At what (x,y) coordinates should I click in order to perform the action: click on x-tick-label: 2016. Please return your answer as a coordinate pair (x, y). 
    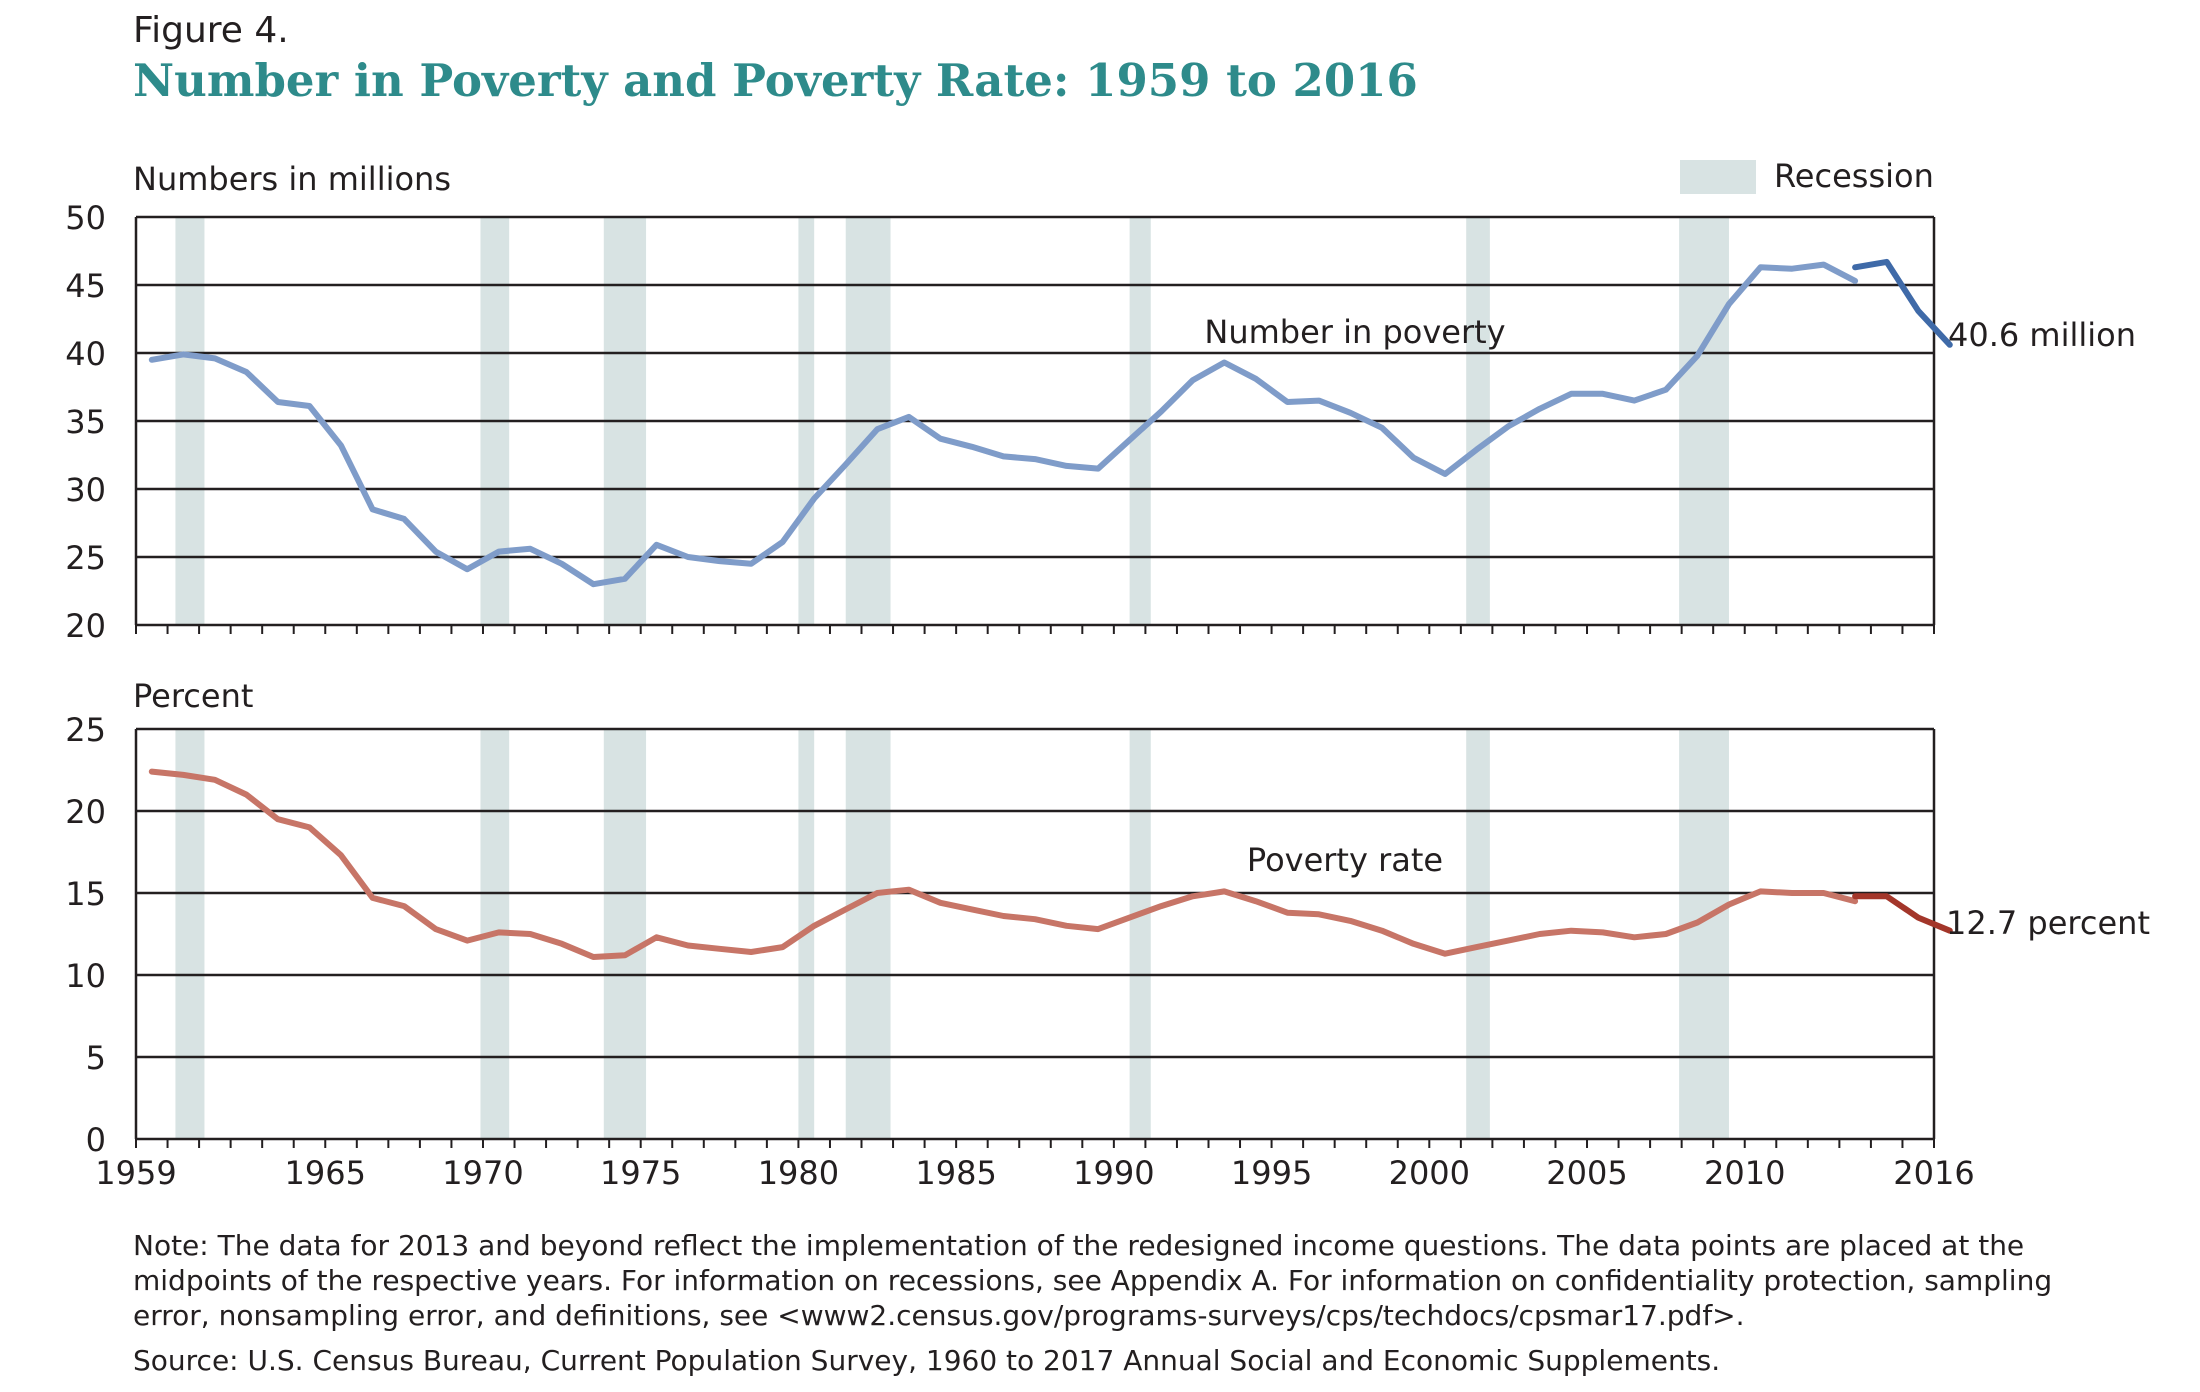
    Looking at the image, I should click on (1933, 1173).